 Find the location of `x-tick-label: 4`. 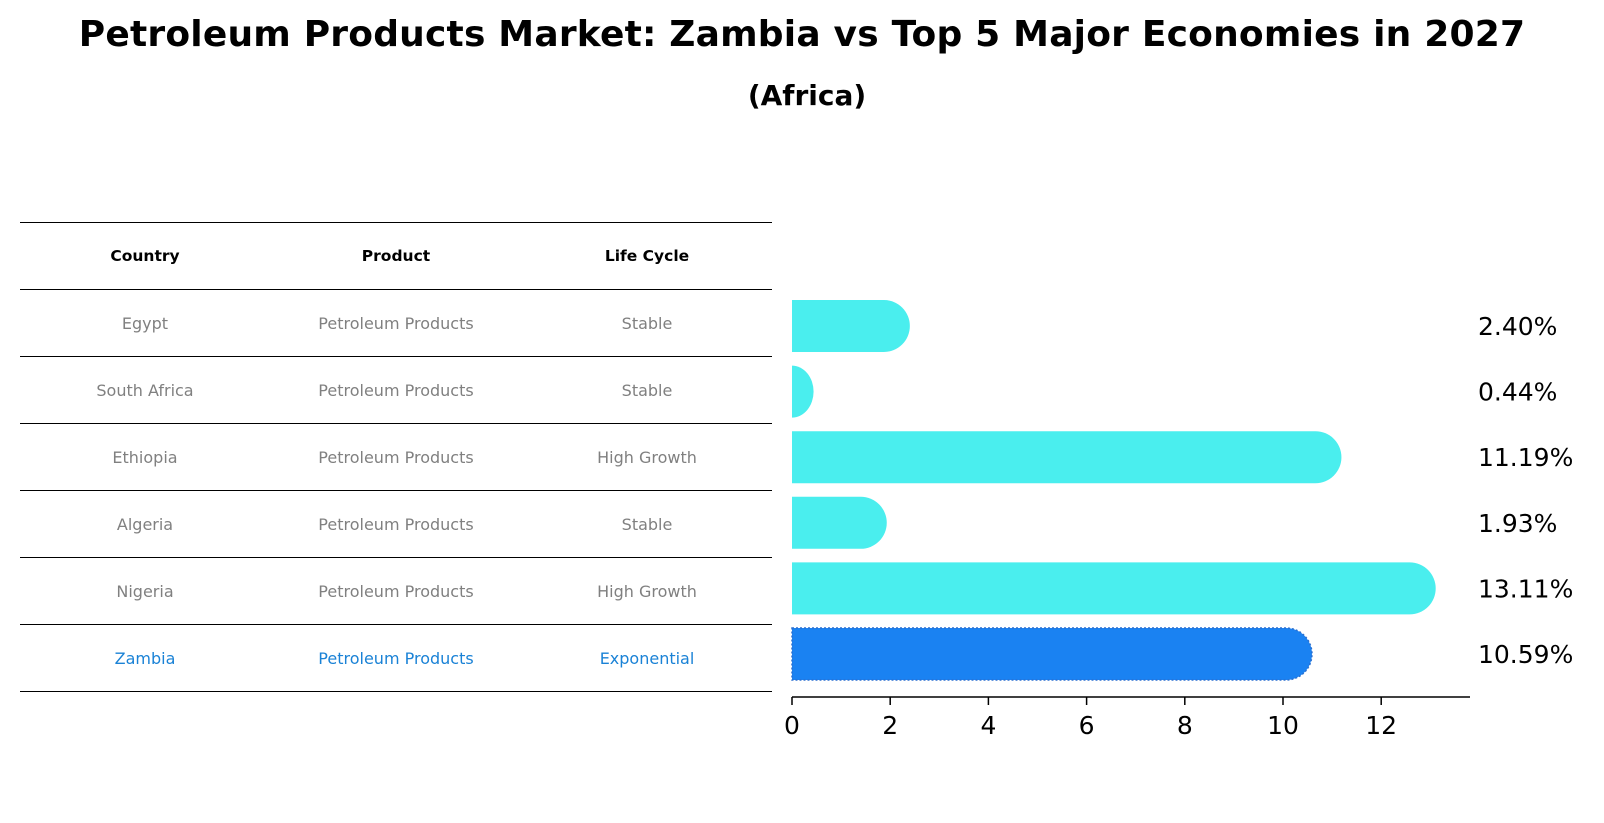

x-tick-label: 4 is located at coordinates (988, 725).